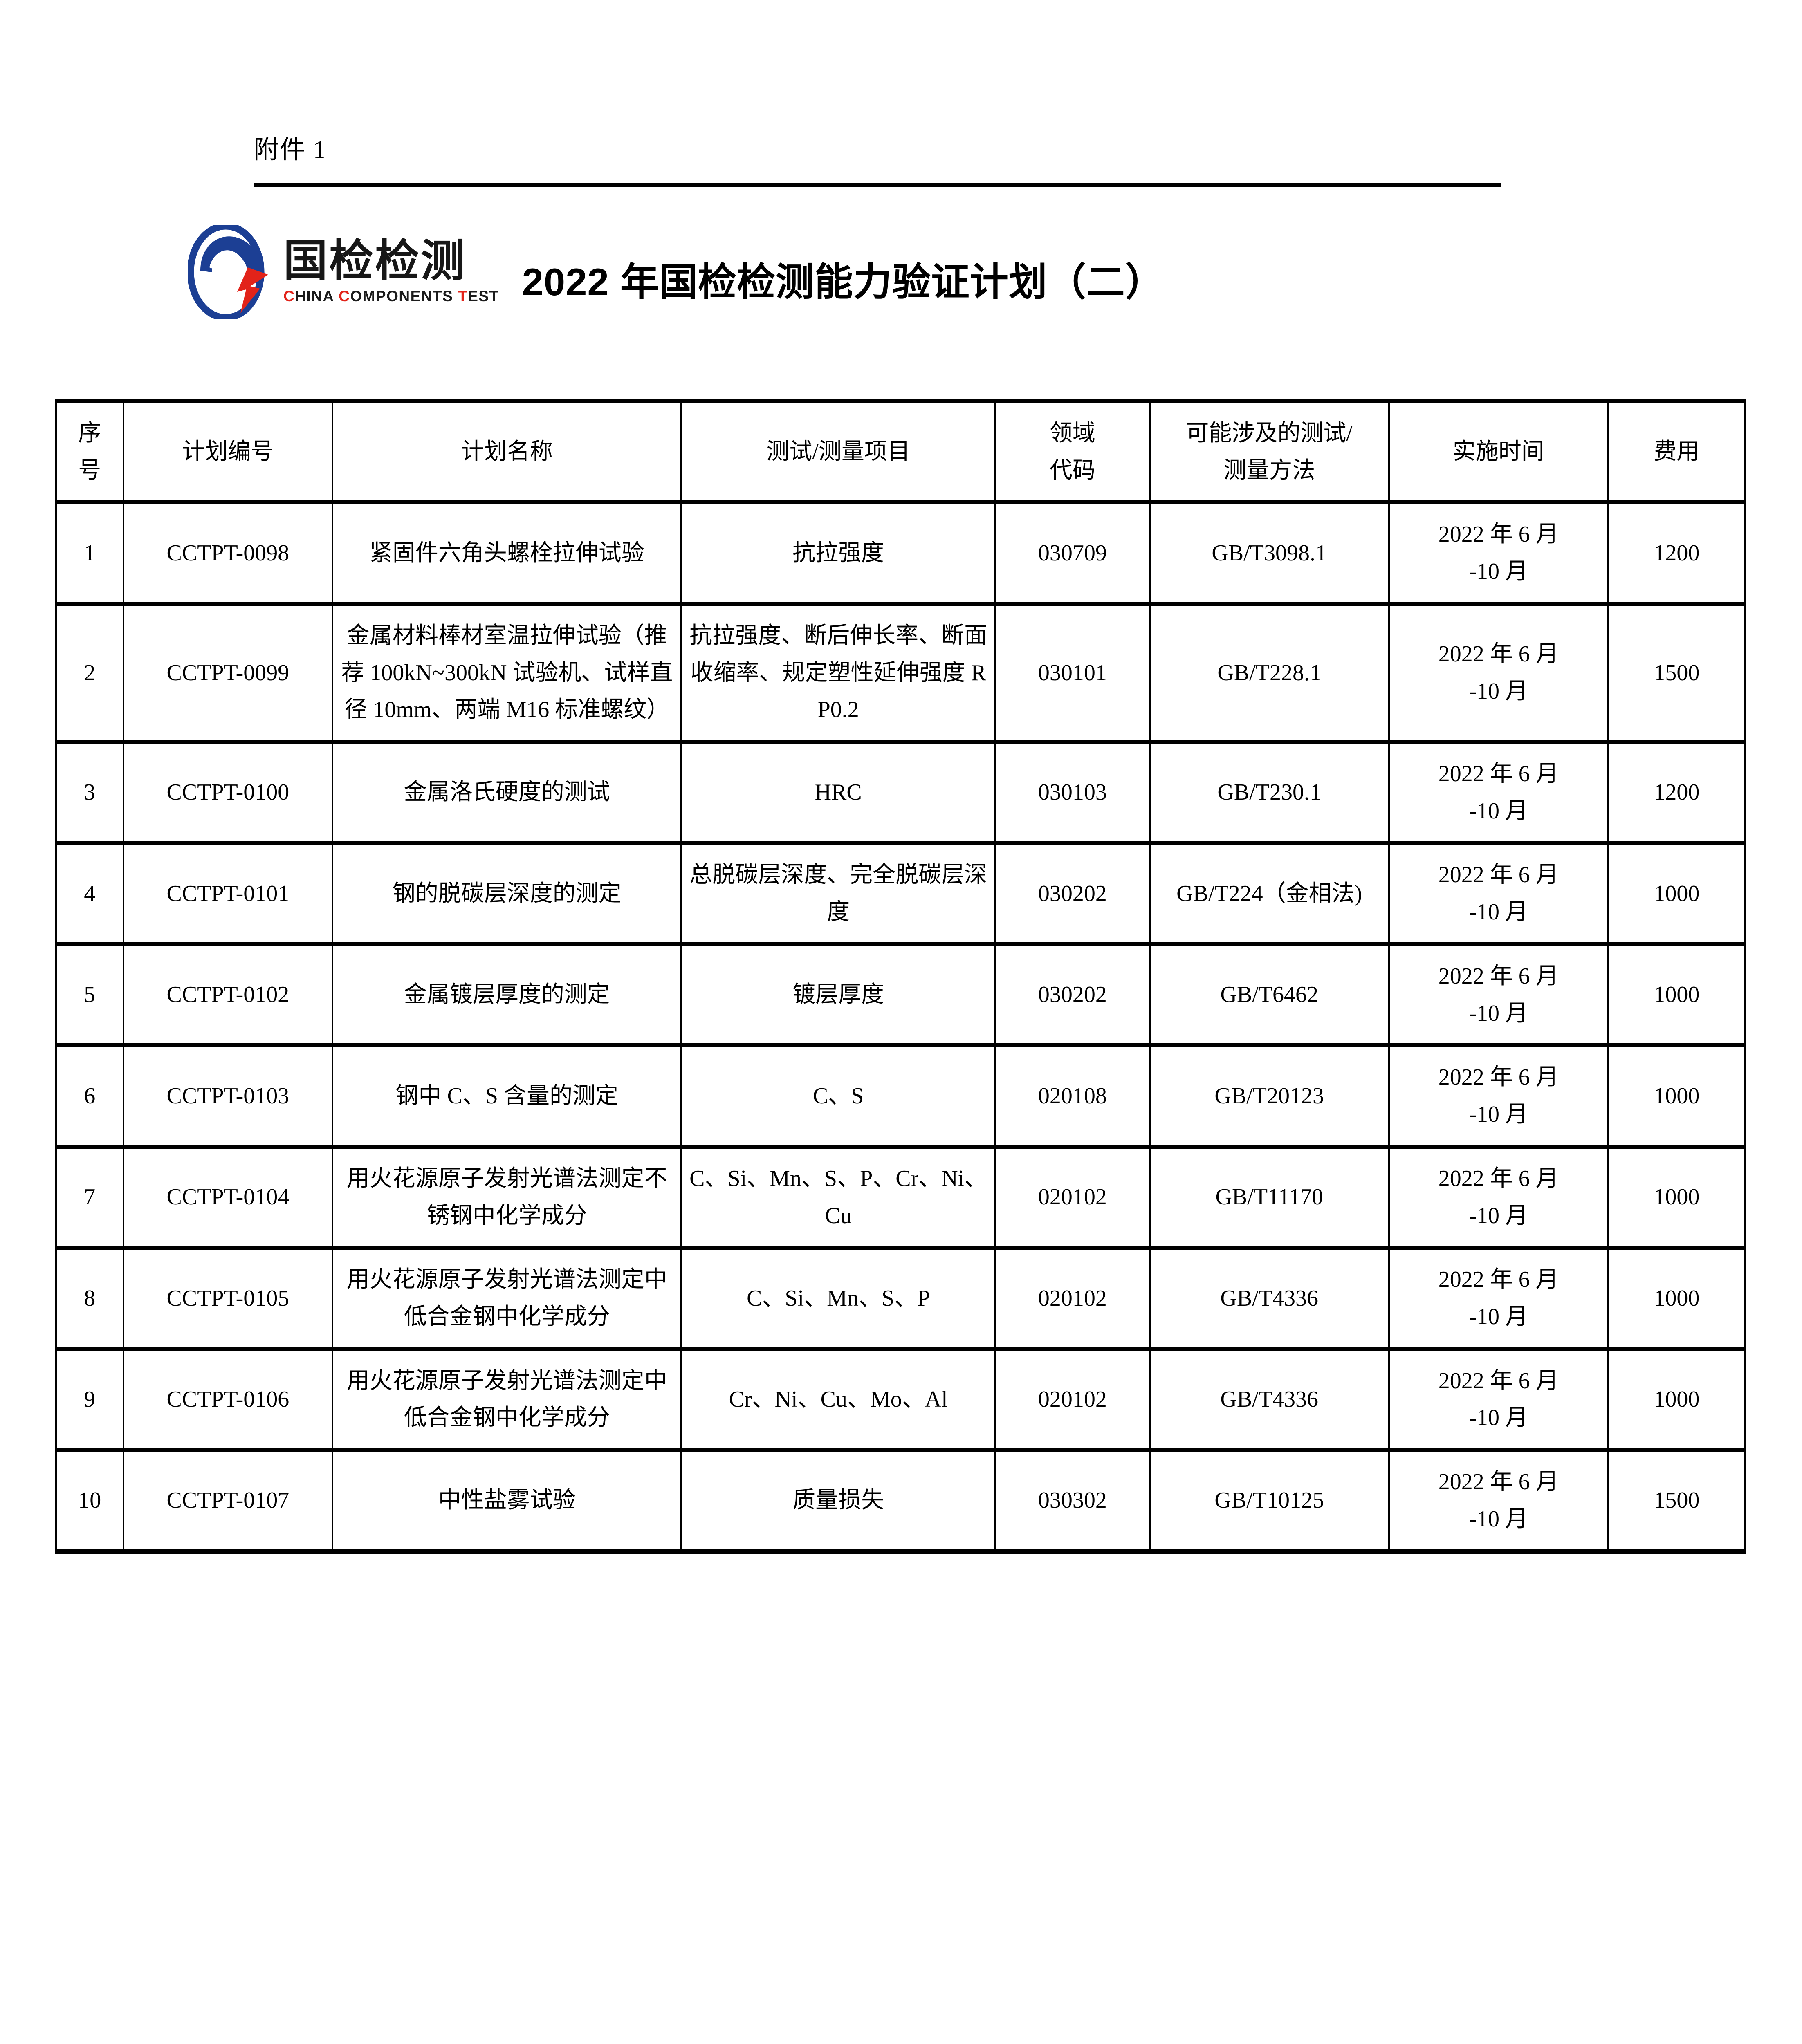 This screenshot has width=1802, height=2044. I want to click on cell-test-item: Cr、Ni、Cu、Mo、Al, so click(838, 1400).